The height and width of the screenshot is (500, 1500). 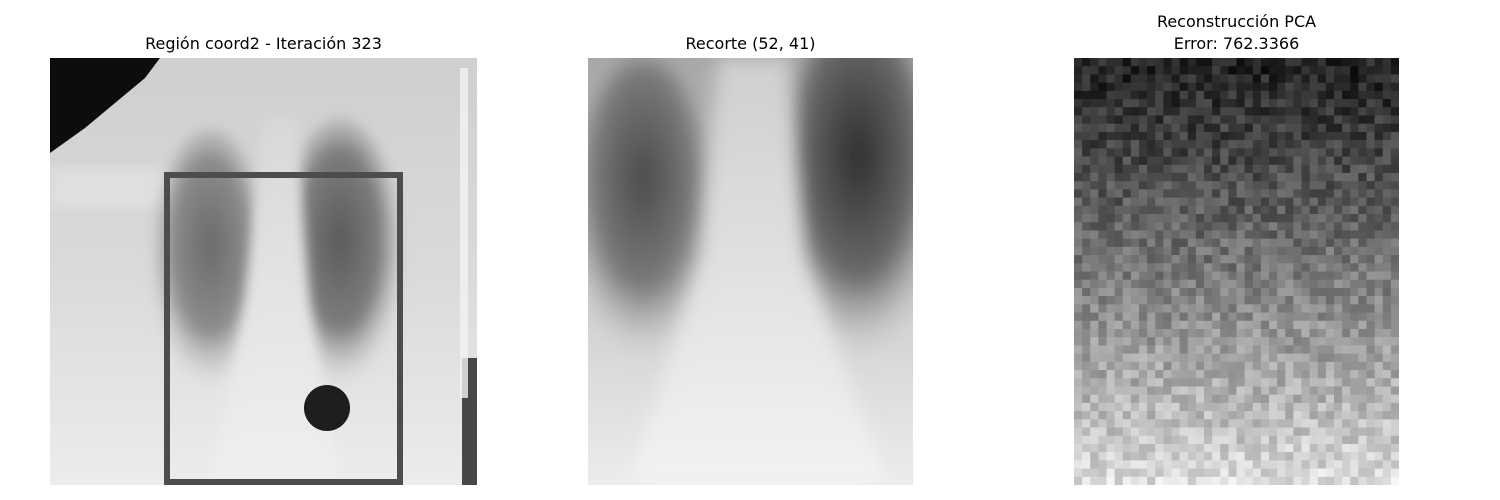 What do you see at coordinates (210, 258) in the screenshot?
I see `left-lung` at bounding box center [210, 258].